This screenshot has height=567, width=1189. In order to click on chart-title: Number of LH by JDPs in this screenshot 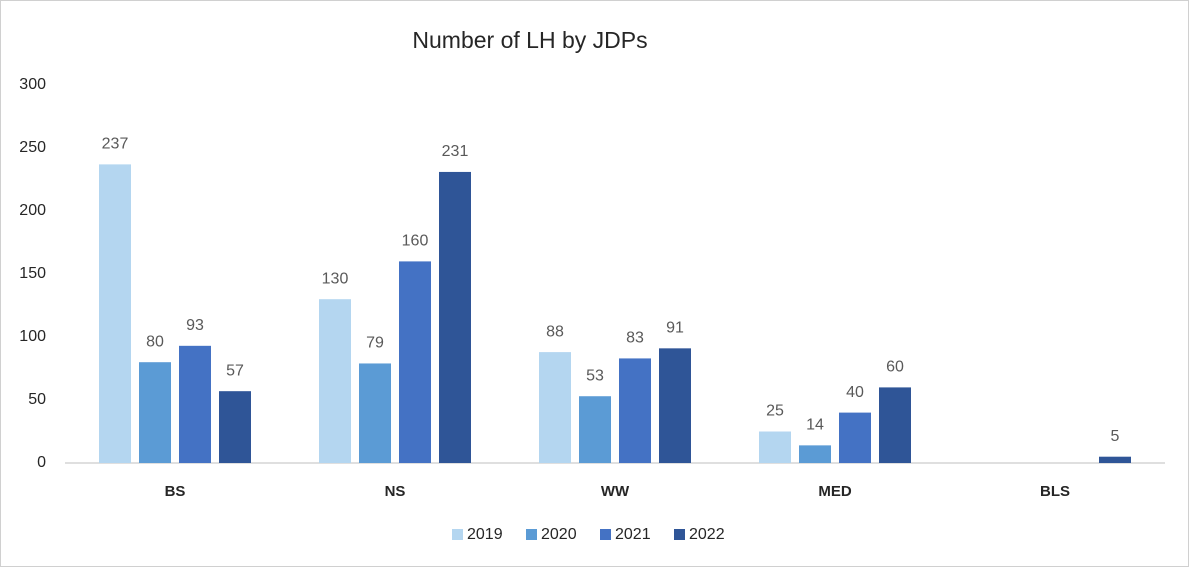, I will do `click(529, 40)`.